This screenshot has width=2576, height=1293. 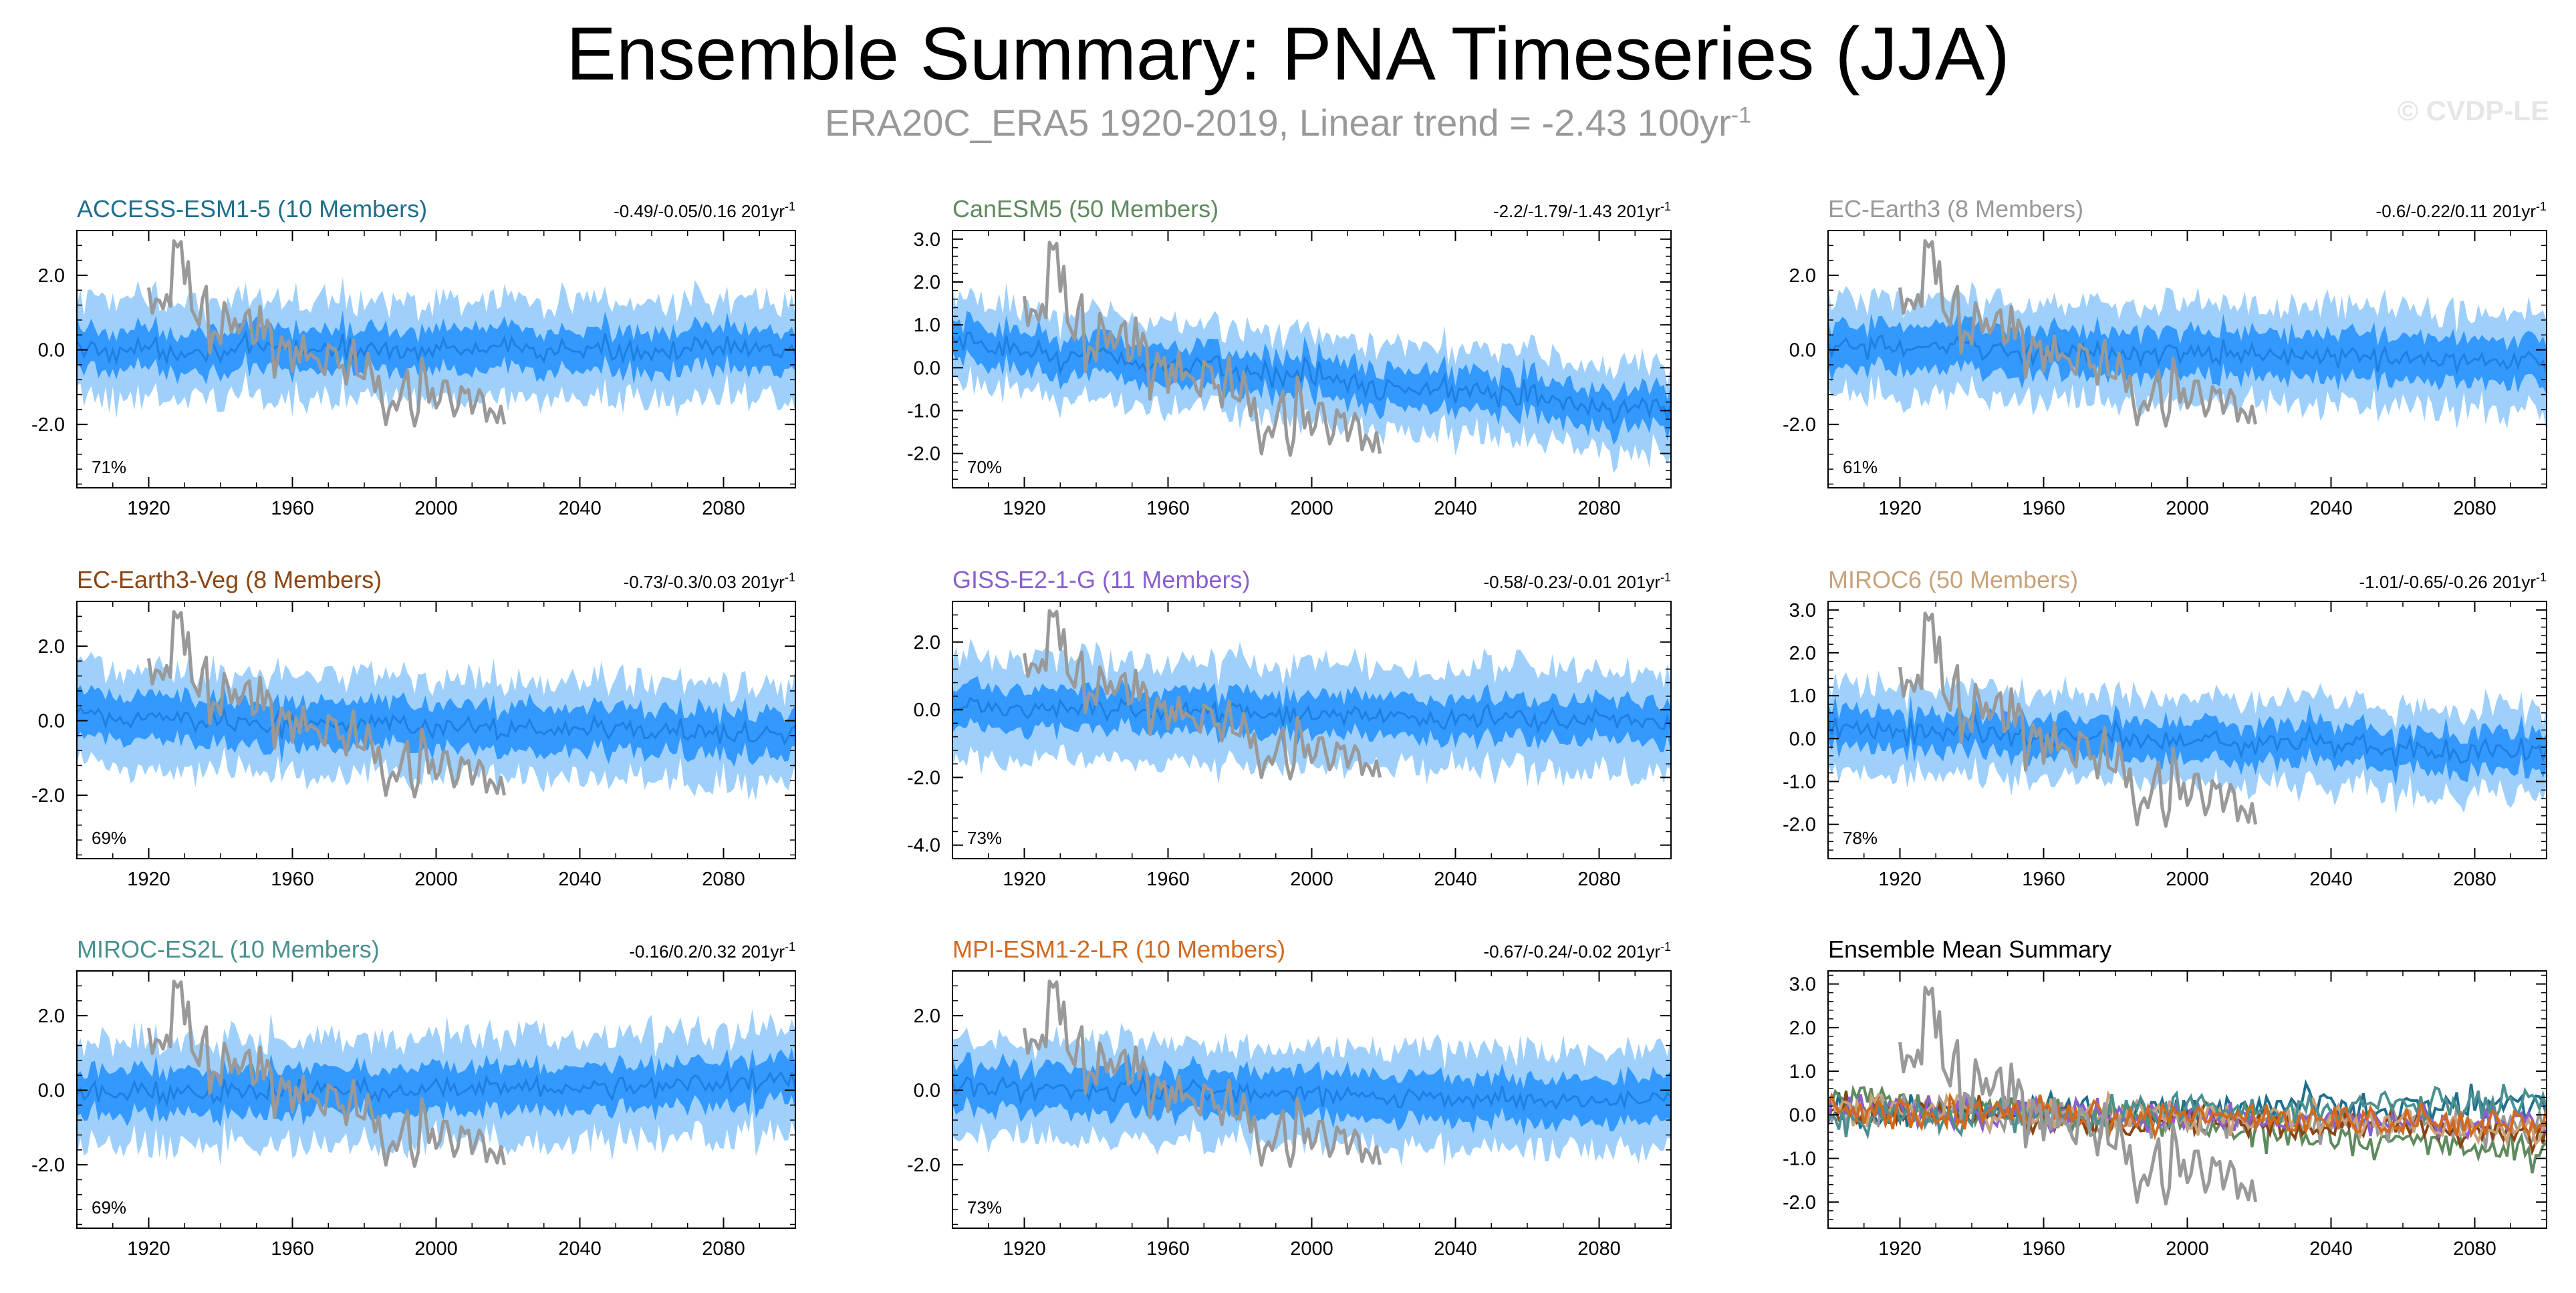 I want to click on trend-label: -1.01/-0.65/-0.26 201yr-1, so click(x=2453, y=581).